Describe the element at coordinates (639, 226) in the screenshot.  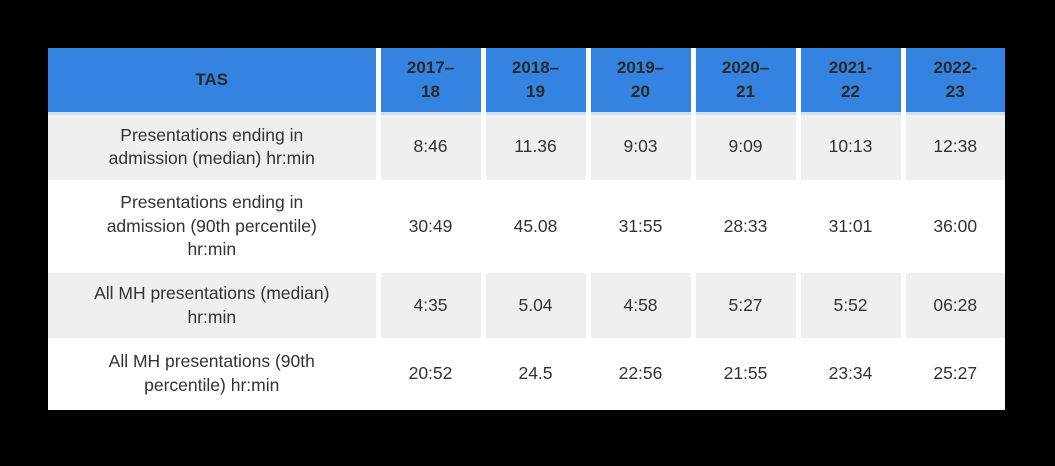
I see `value-cell: 31:55` at that location.